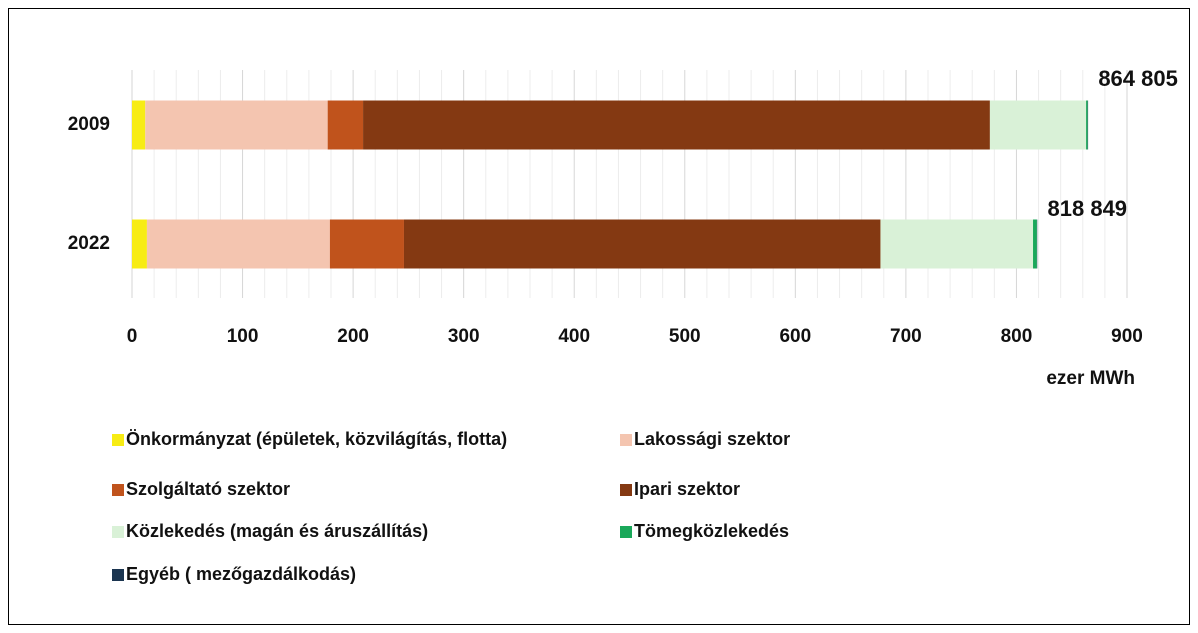  I want to click on total-label: 864 805, so click(1138, 78).